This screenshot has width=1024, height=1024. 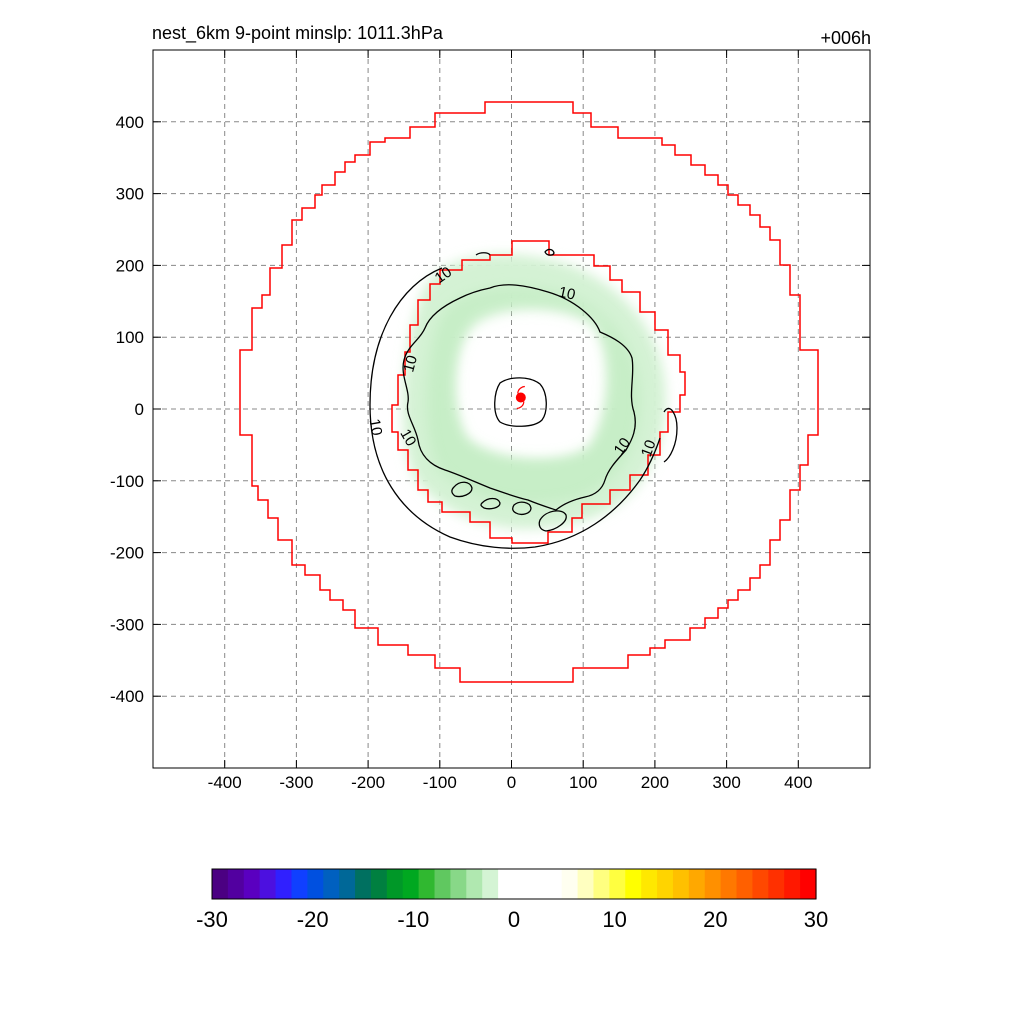 I want to click on forecast-hour-label: +006h, so click(x=845, y=38).